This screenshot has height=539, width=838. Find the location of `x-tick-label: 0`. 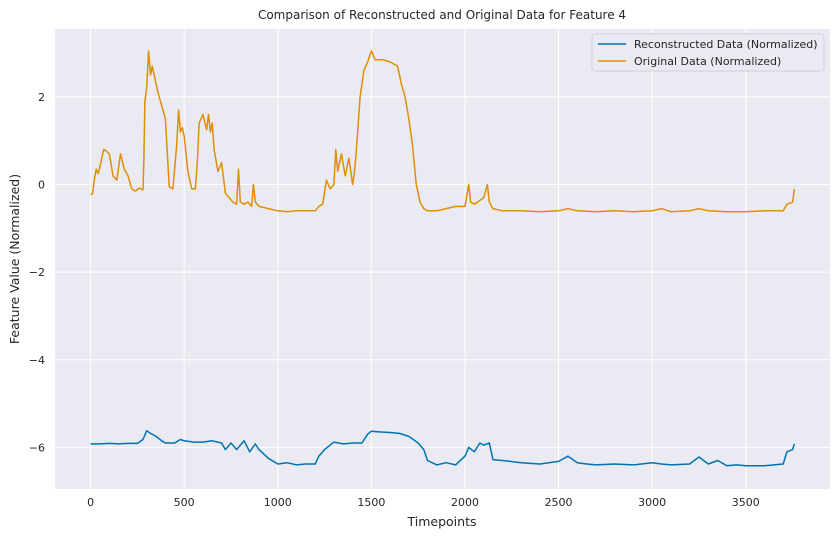

x-tick-label: 0 is located at coordinates (90, 502).